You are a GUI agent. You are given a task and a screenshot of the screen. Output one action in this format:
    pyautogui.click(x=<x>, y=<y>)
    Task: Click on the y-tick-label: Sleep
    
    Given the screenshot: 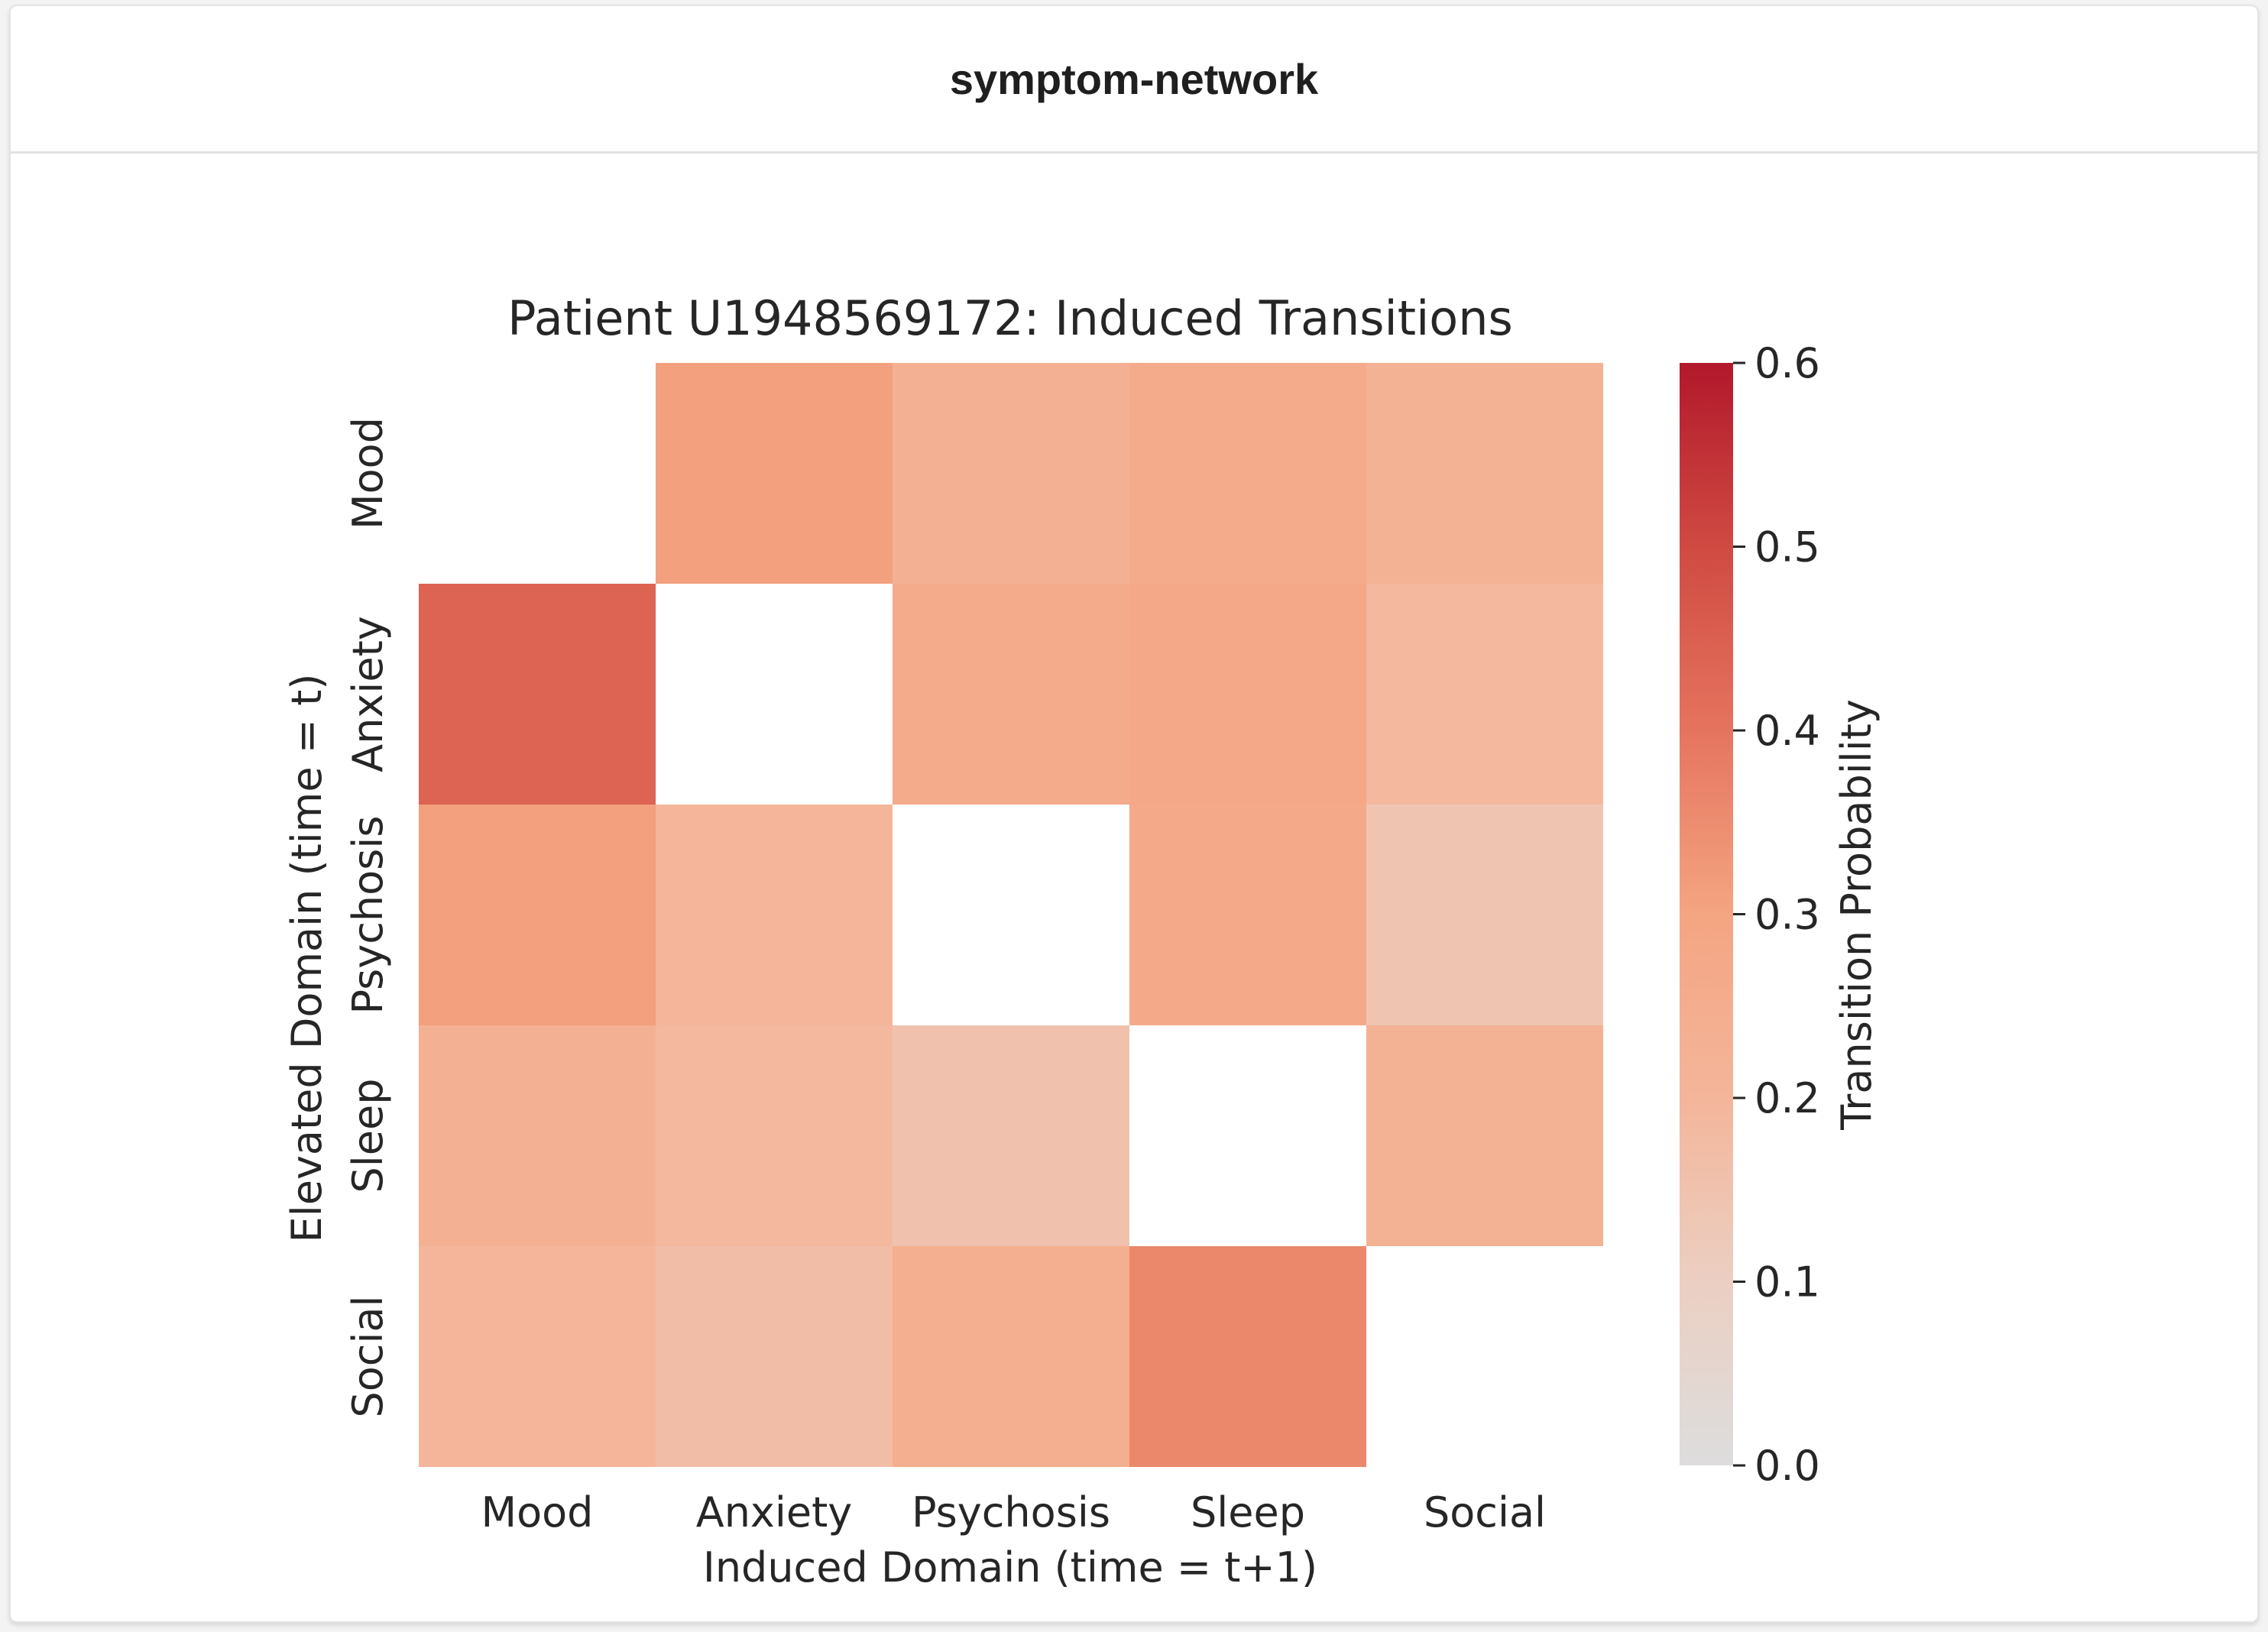 What is the action you would take?
    pyautogui.click(x=368, y=1135)
    